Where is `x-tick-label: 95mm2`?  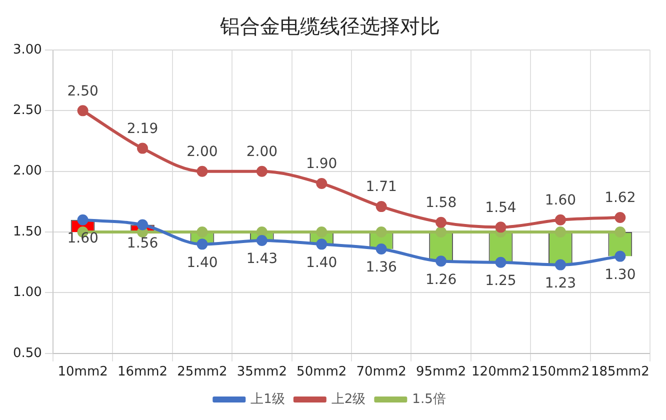
x-tick-label: 95mm2 is located at coordinates (441, 372).